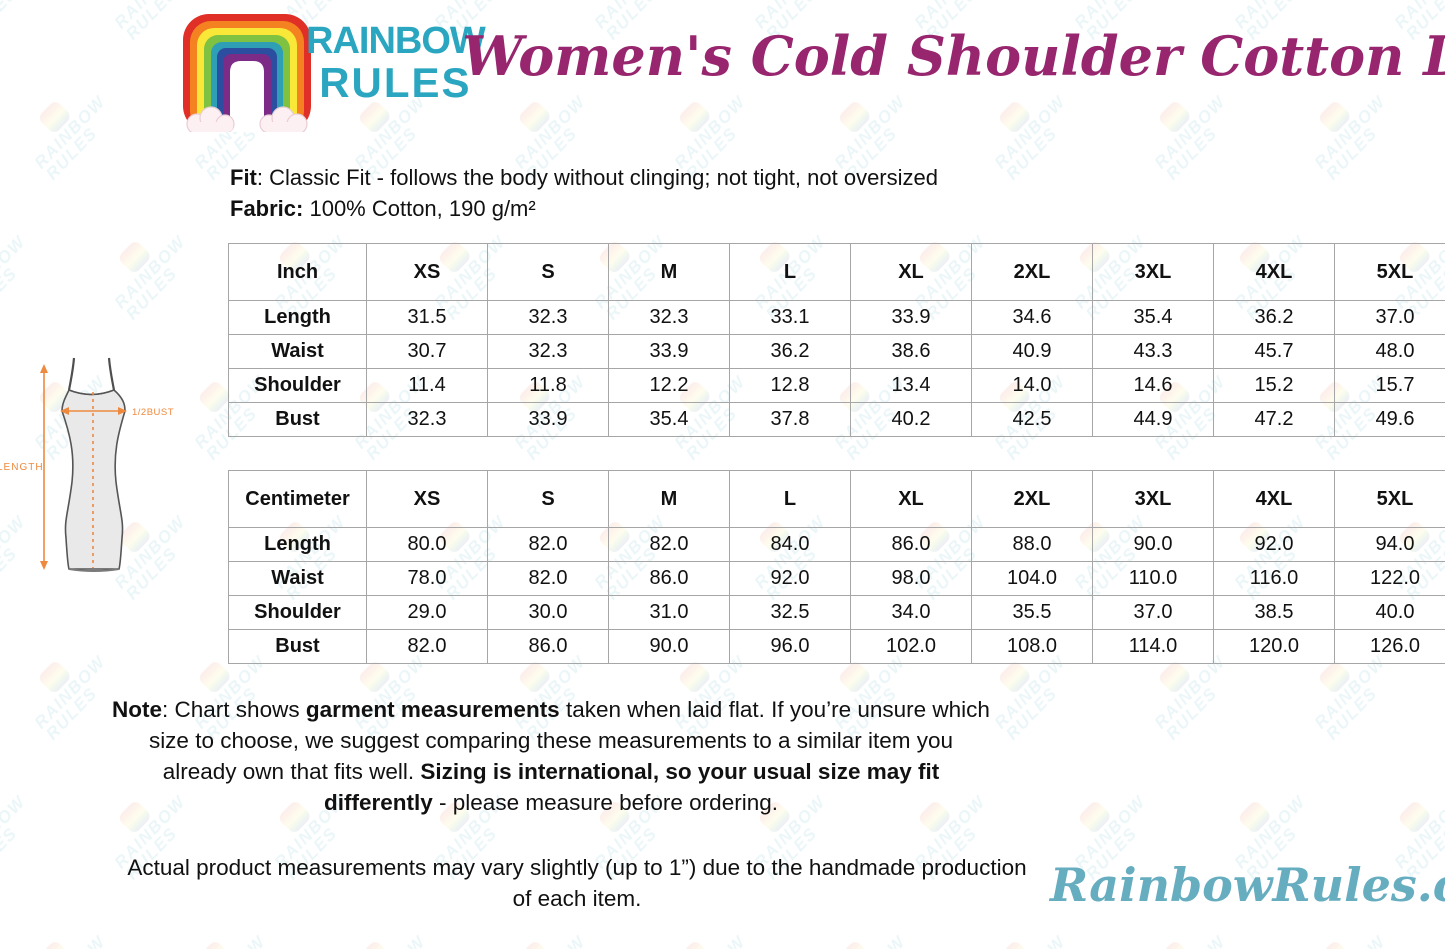 This screenshot has width=1445, height=949. Describe the element at coordinates (1389, 646) in the screenshot. I see `measure-value-cell: 126.0` at that location.